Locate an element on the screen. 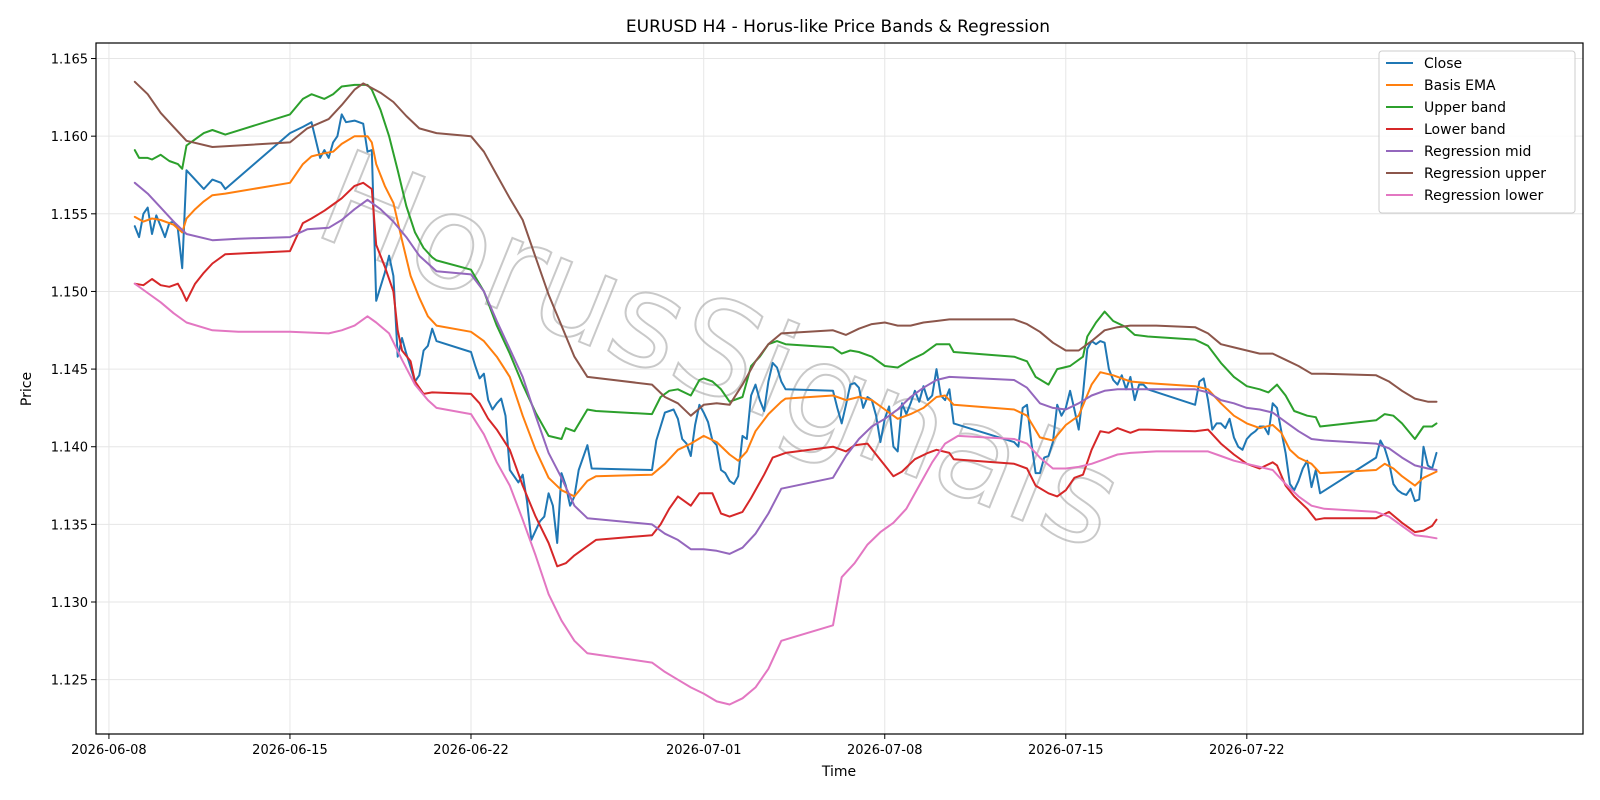  legend-box is located at coordinates (1477, 132).